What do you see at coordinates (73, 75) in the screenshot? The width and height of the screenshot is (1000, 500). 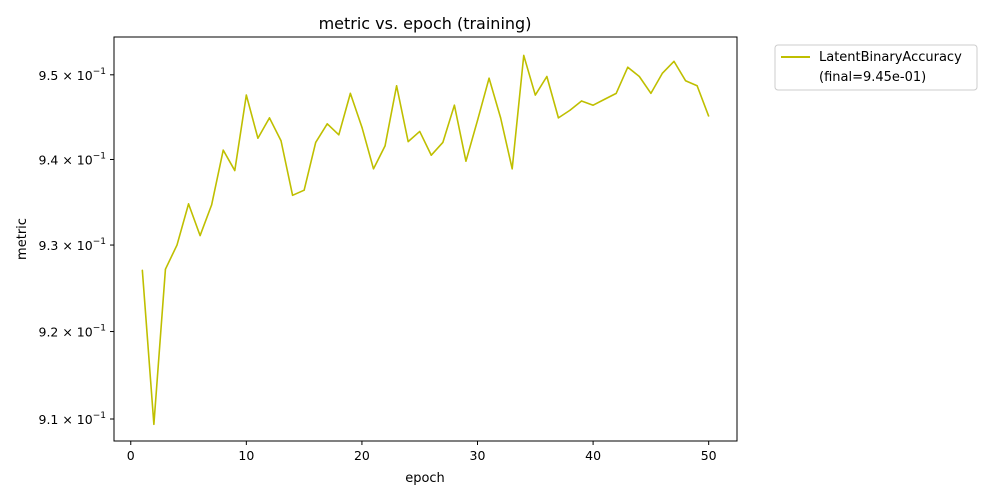 I see `y-tick-label: 9.5 × 10−1` at bounding box center [73, 75].